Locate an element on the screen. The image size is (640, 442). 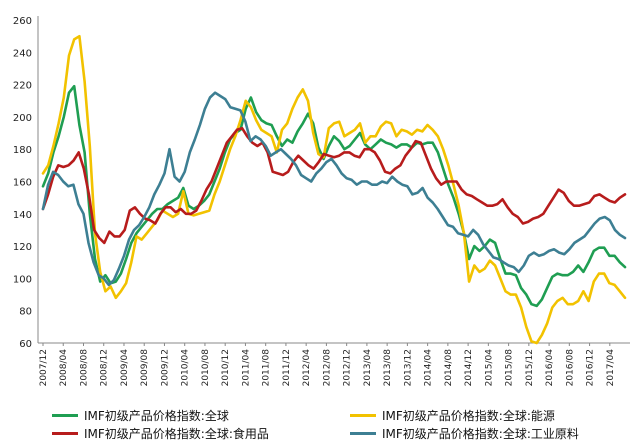
x-tick-label: 2015/04 is located at coordinates (489, 368).